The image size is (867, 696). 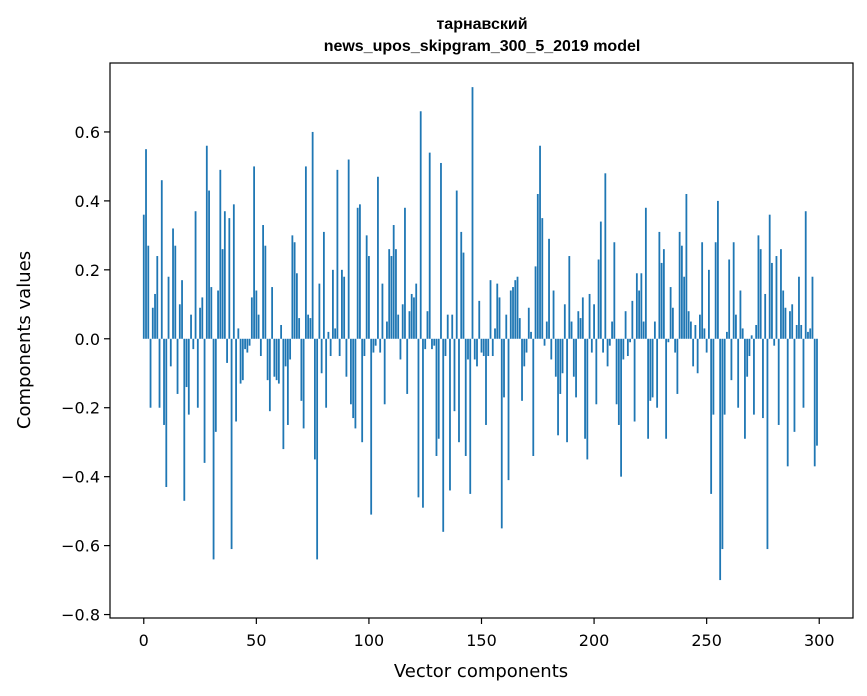 I want to click on chart-subtitle: news_upos_skipgram_300_5_2019 model, so click(x=482, y=46).